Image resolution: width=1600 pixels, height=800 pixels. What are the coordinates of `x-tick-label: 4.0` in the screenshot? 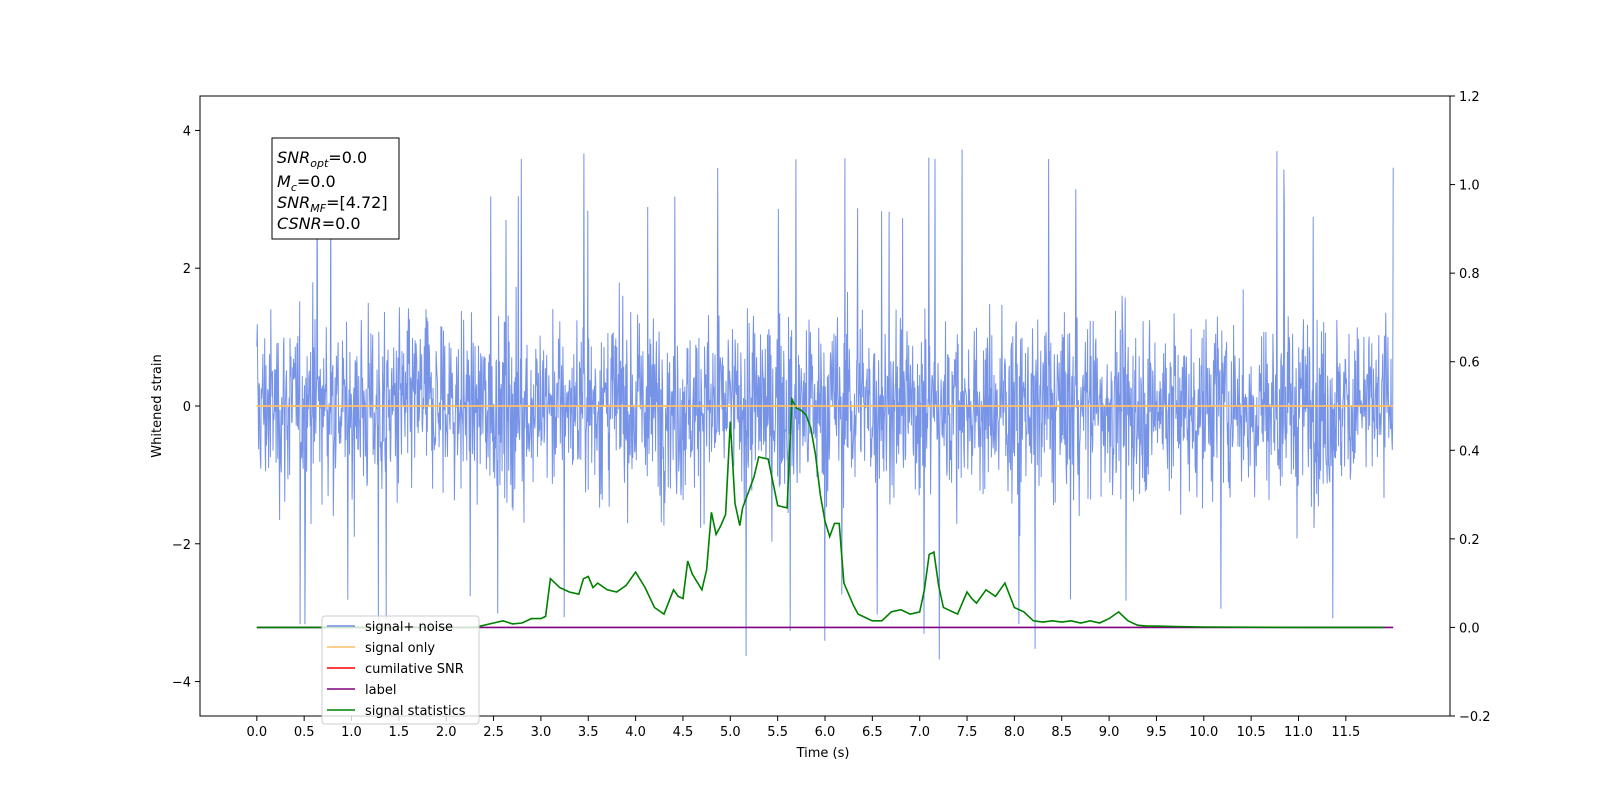 It's located at (635, 732).